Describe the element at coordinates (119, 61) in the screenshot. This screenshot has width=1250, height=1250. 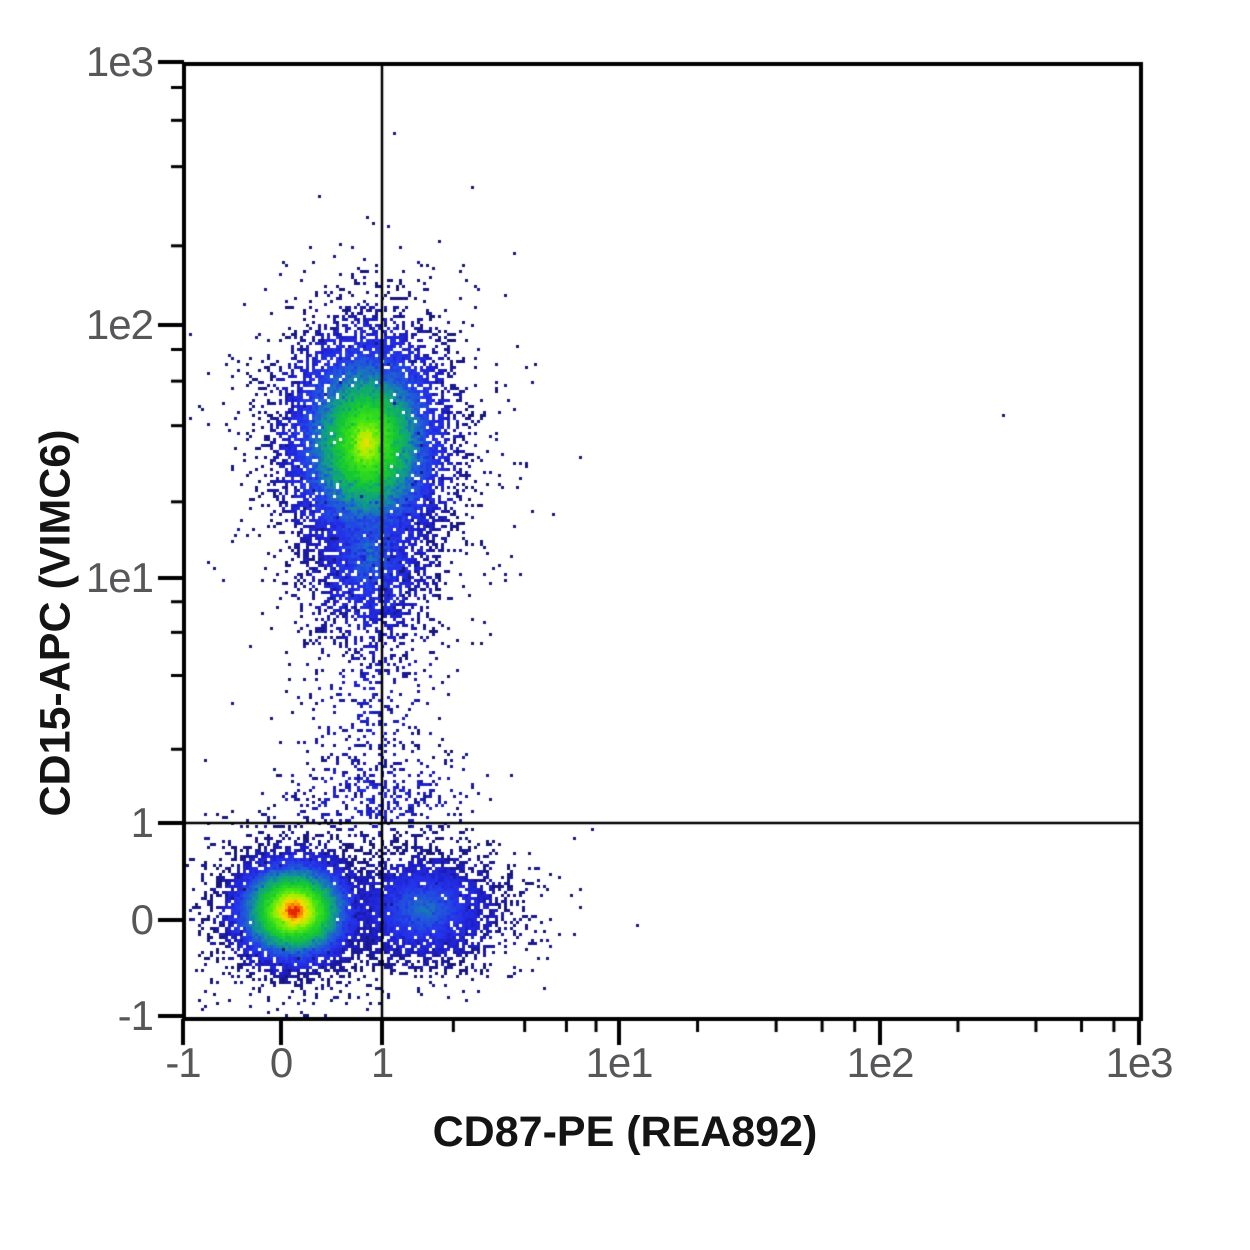
I see `y-tick-label: 1e3` at that location.